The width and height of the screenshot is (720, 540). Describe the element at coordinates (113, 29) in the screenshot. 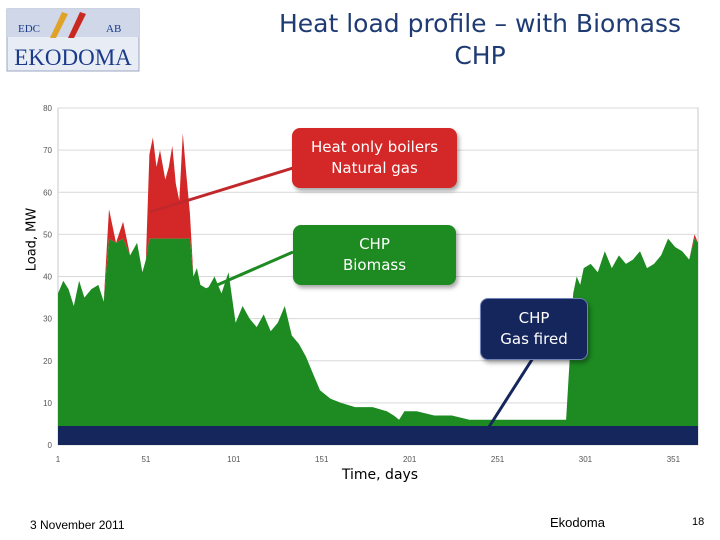

I see `logo-small-right: AB` at that location.